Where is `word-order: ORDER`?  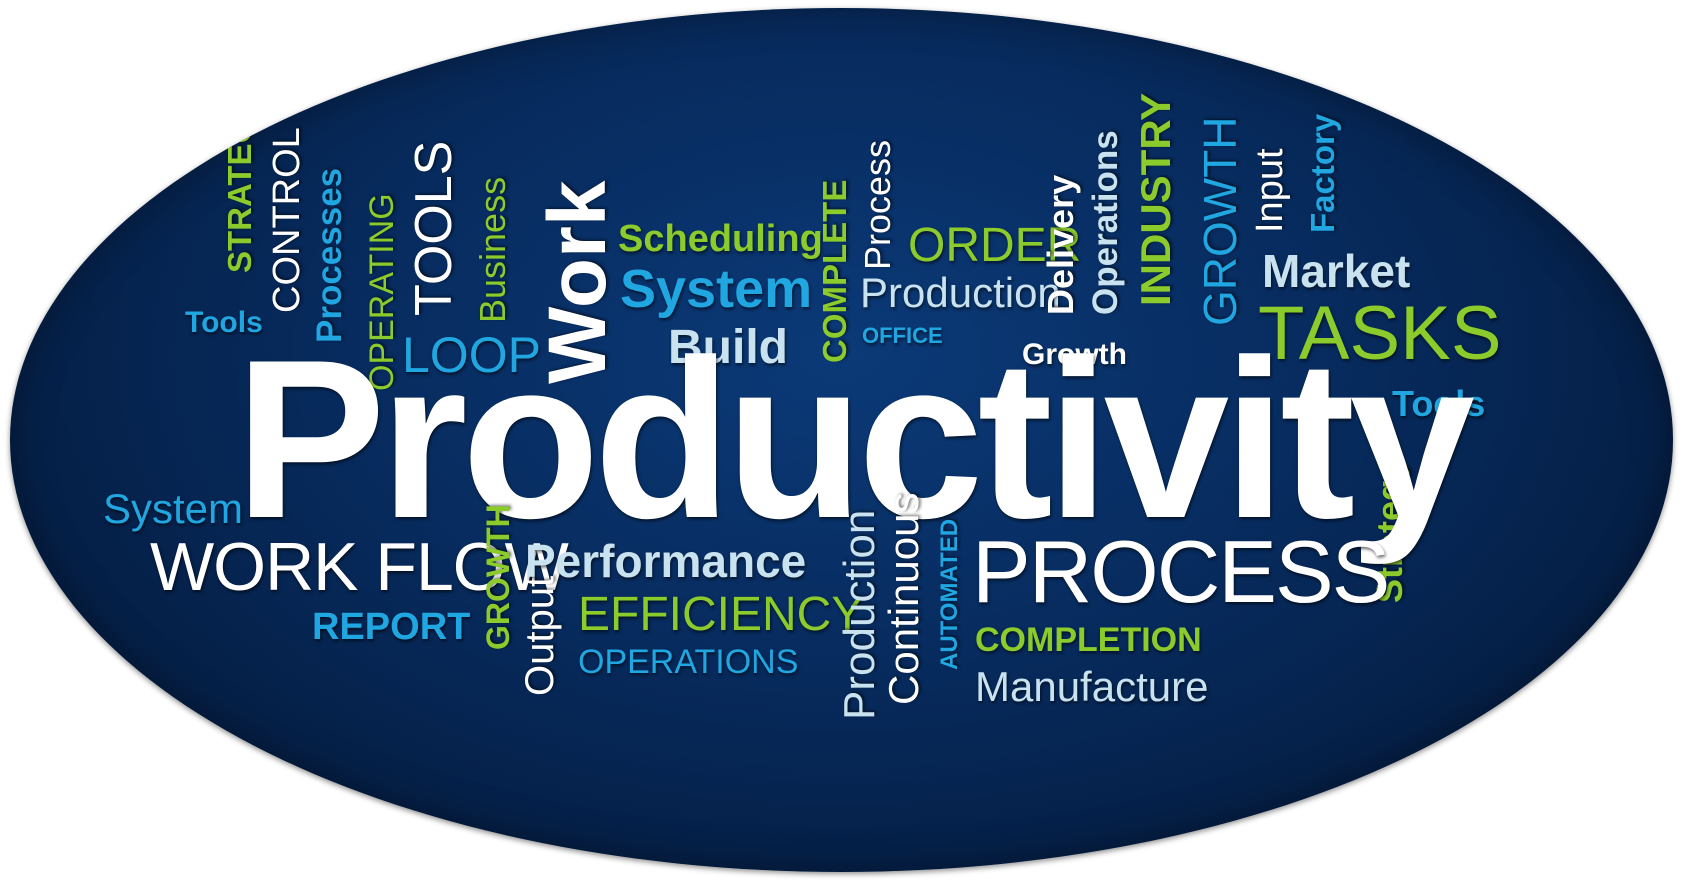
word-order: ORDER is located at coordinates (995, 245).